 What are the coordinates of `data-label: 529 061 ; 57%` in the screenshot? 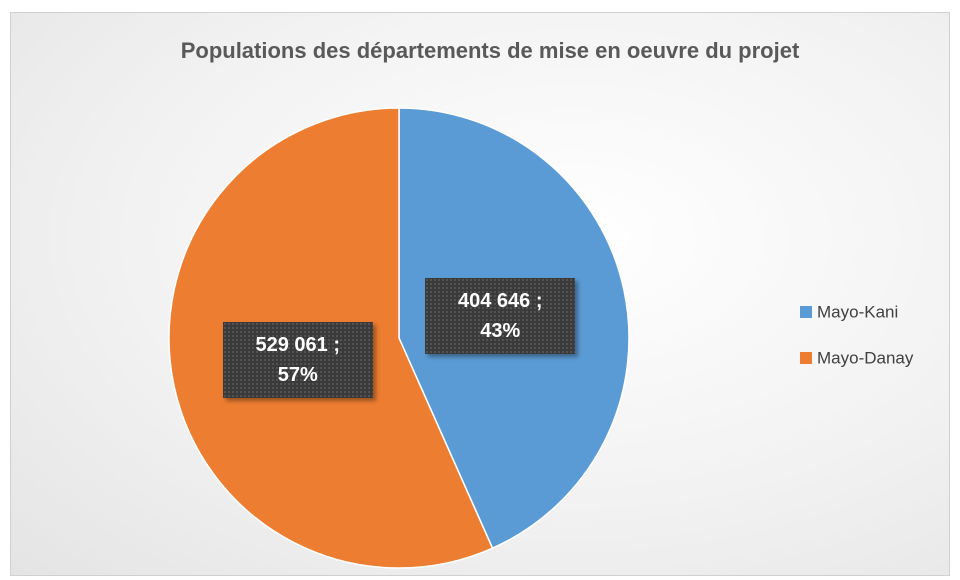 It's located at (297, 359).